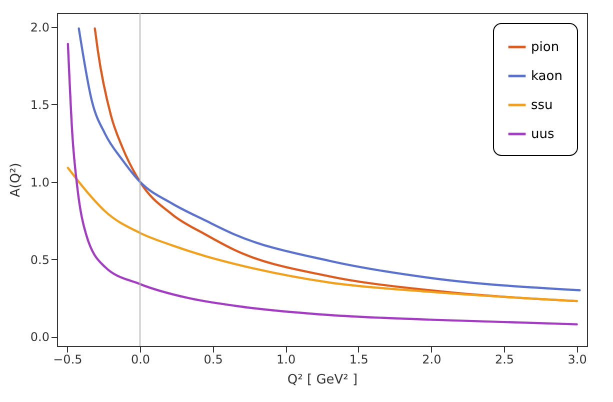 The width and height of the screenshot is (613, 402). What do you see at coordinates (40, 259) in the screenshot?
I see `y-tick-label: 0.5` at bounding box center [40, 259].